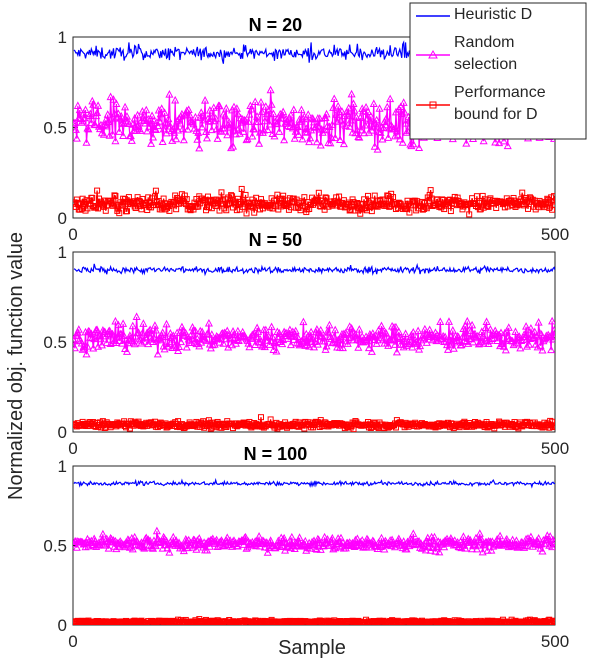  I want to click on x-tick-label: 500, so click(555, 641).